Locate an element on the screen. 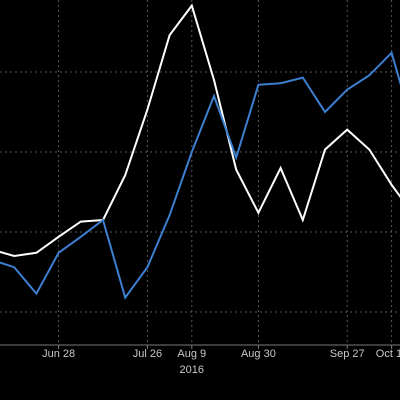 This screenshot has width=400, height=400. x-tick-label: Aug 9 is located at coordinates (191, 354).